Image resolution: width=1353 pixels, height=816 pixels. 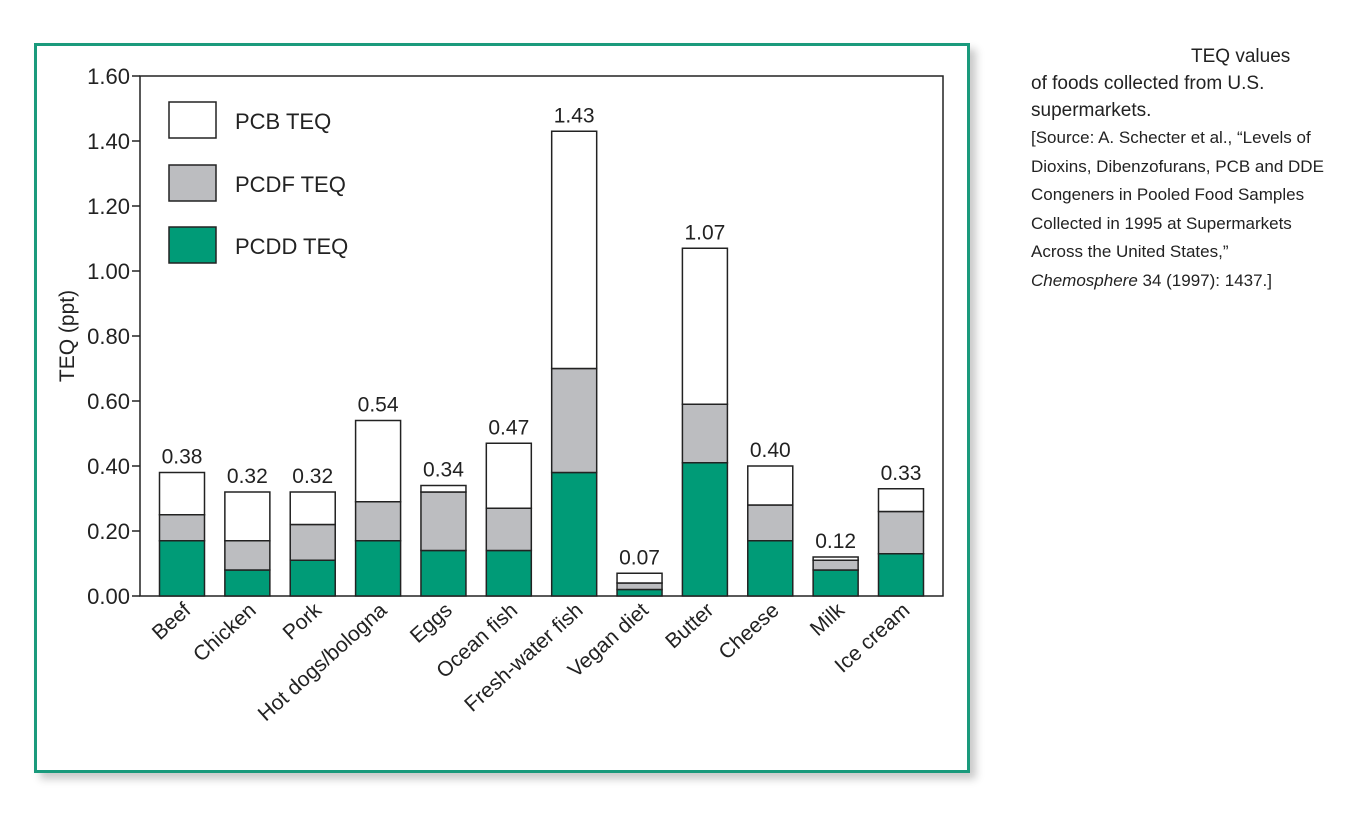 I want to click on y-tick-label: 1.60, so click(x=108, y=76).